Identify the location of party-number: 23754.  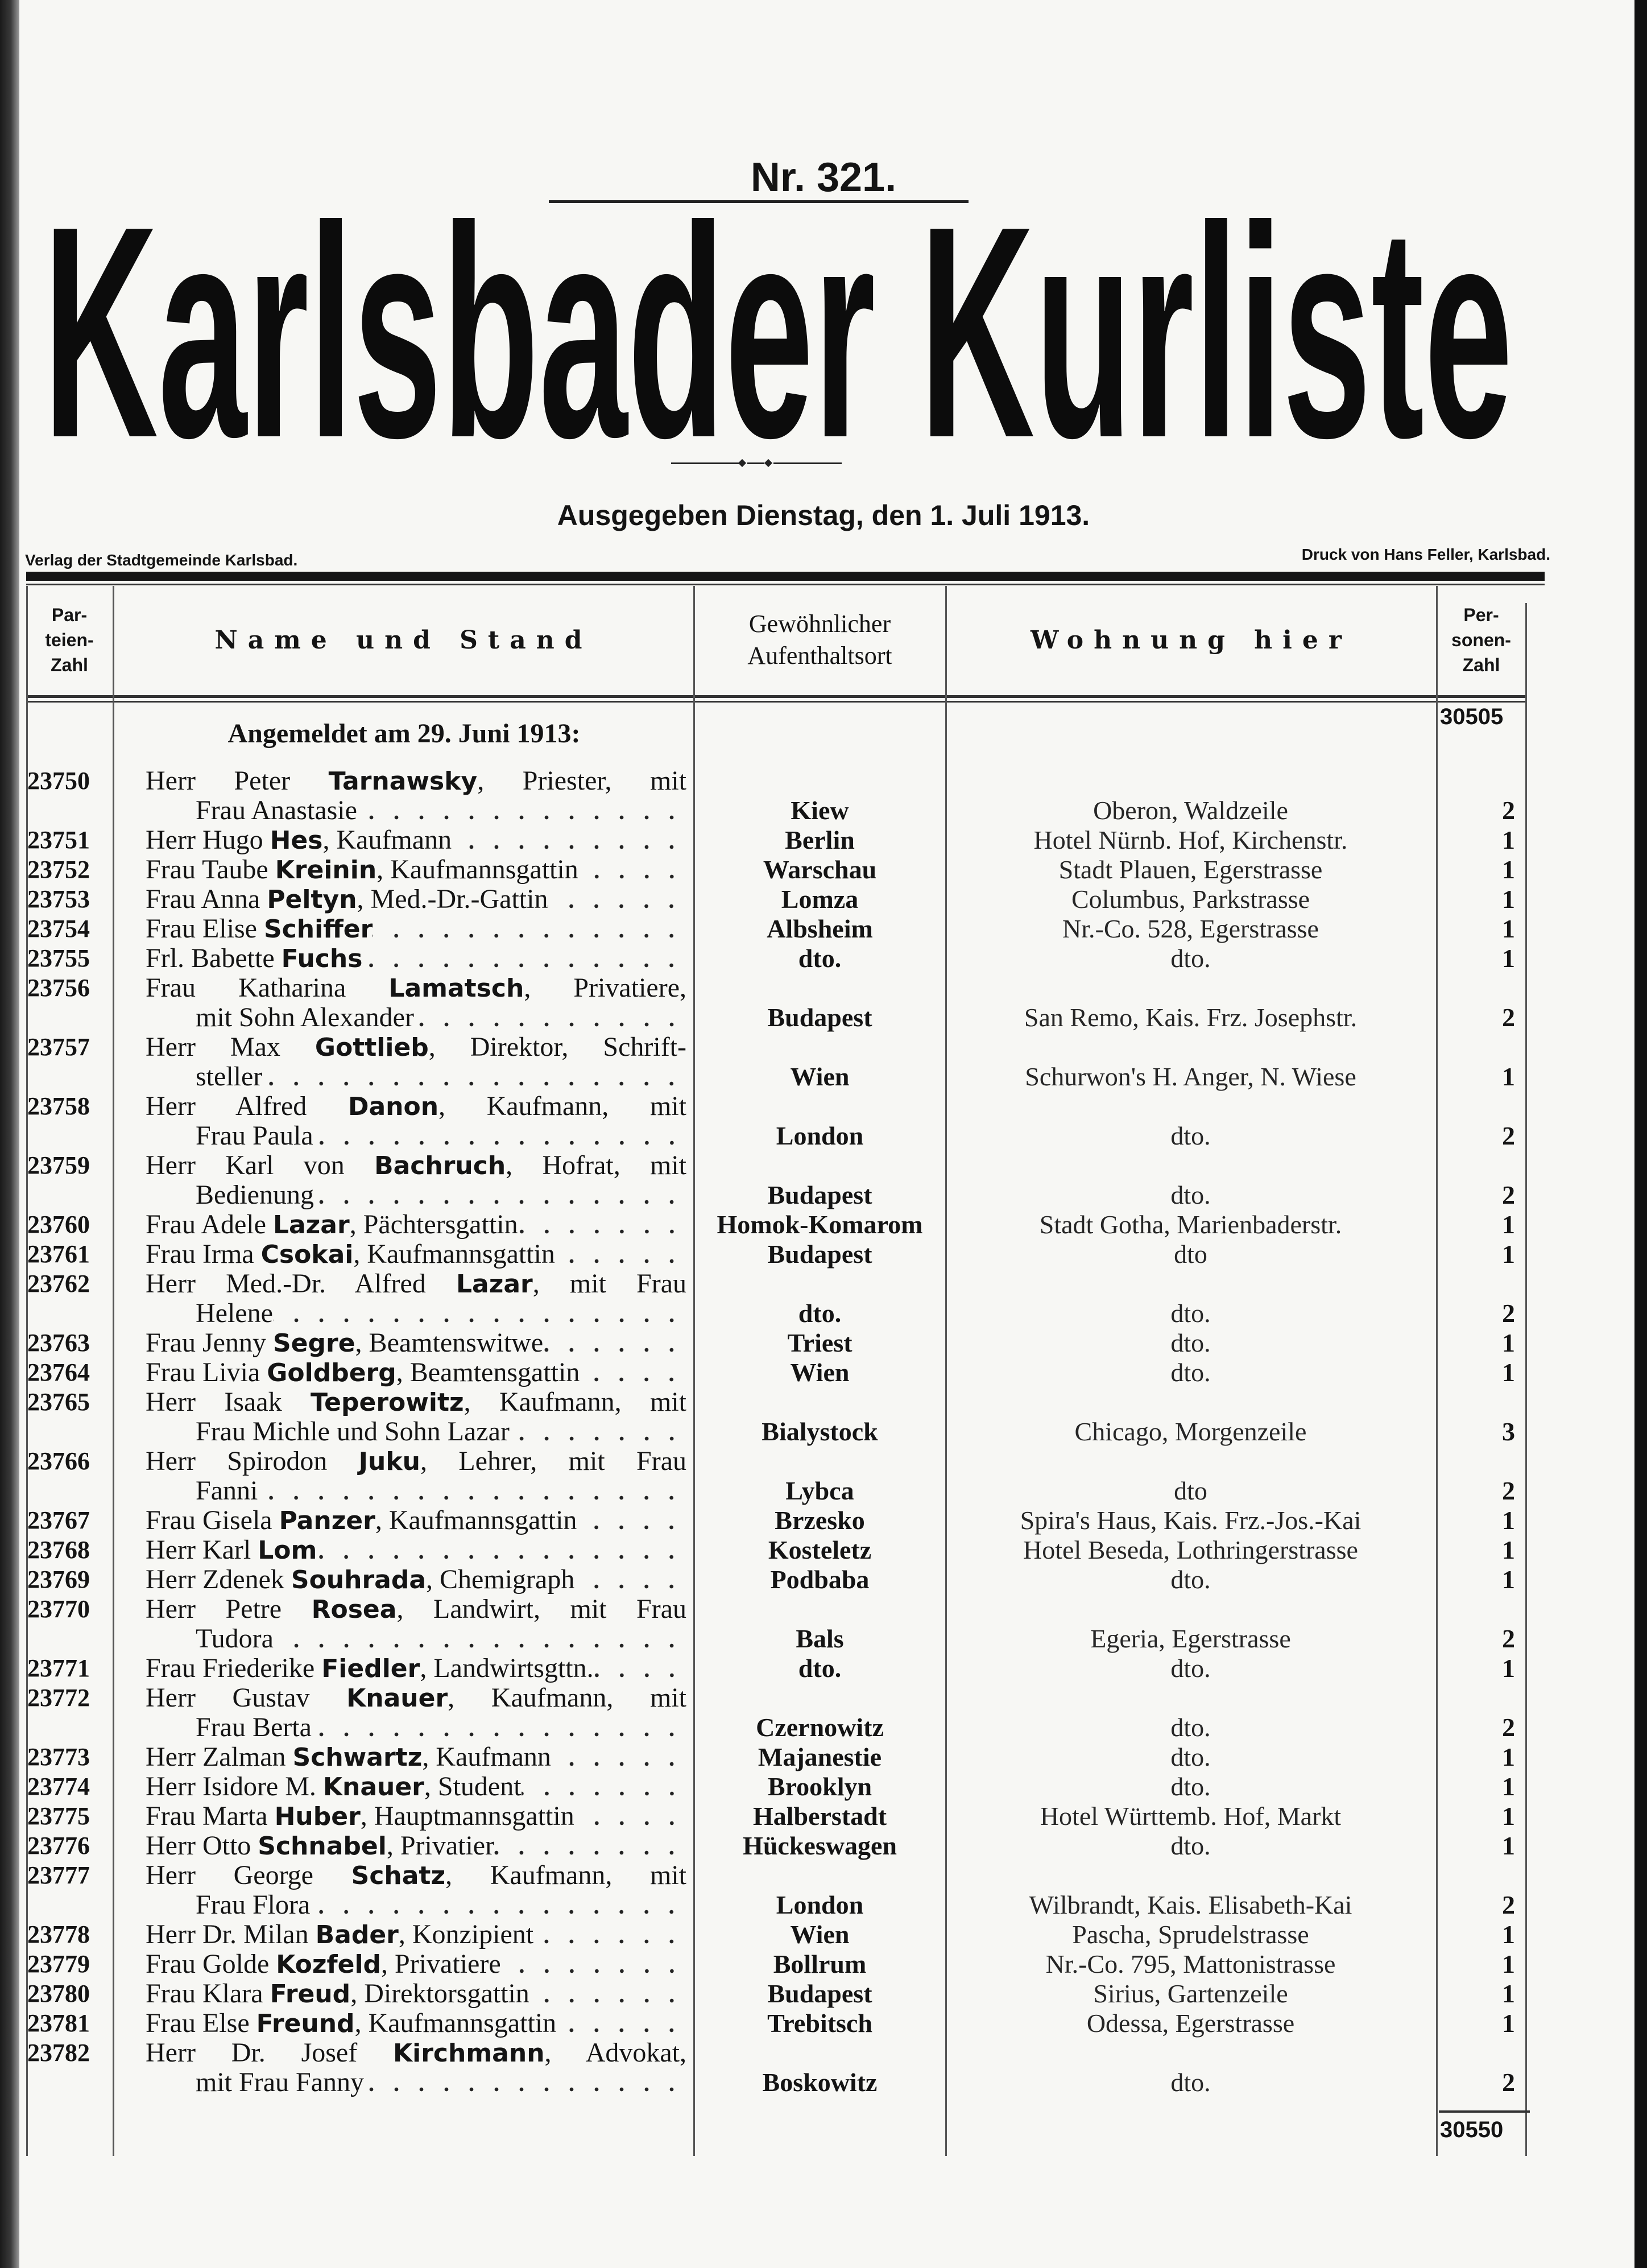
(59, 929).